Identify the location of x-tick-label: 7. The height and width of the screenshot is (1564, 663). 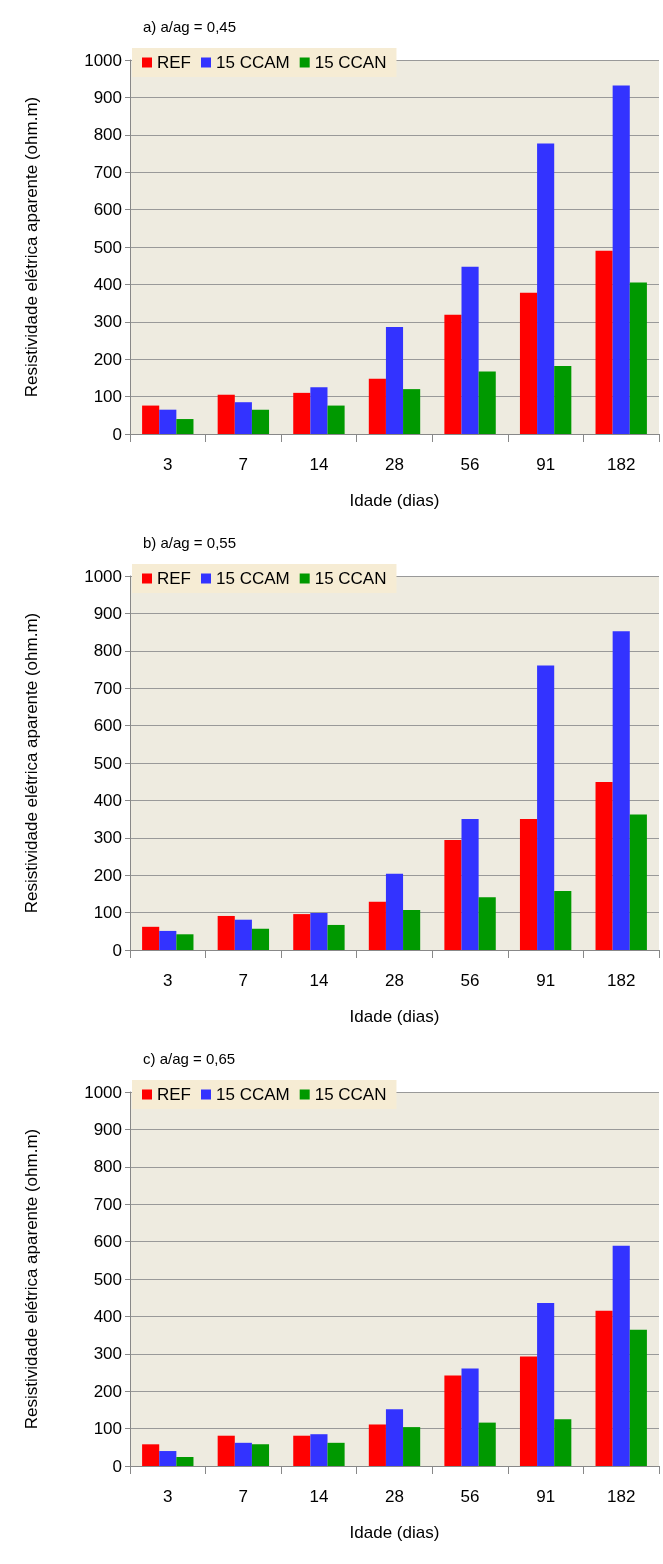
(243, 1496).